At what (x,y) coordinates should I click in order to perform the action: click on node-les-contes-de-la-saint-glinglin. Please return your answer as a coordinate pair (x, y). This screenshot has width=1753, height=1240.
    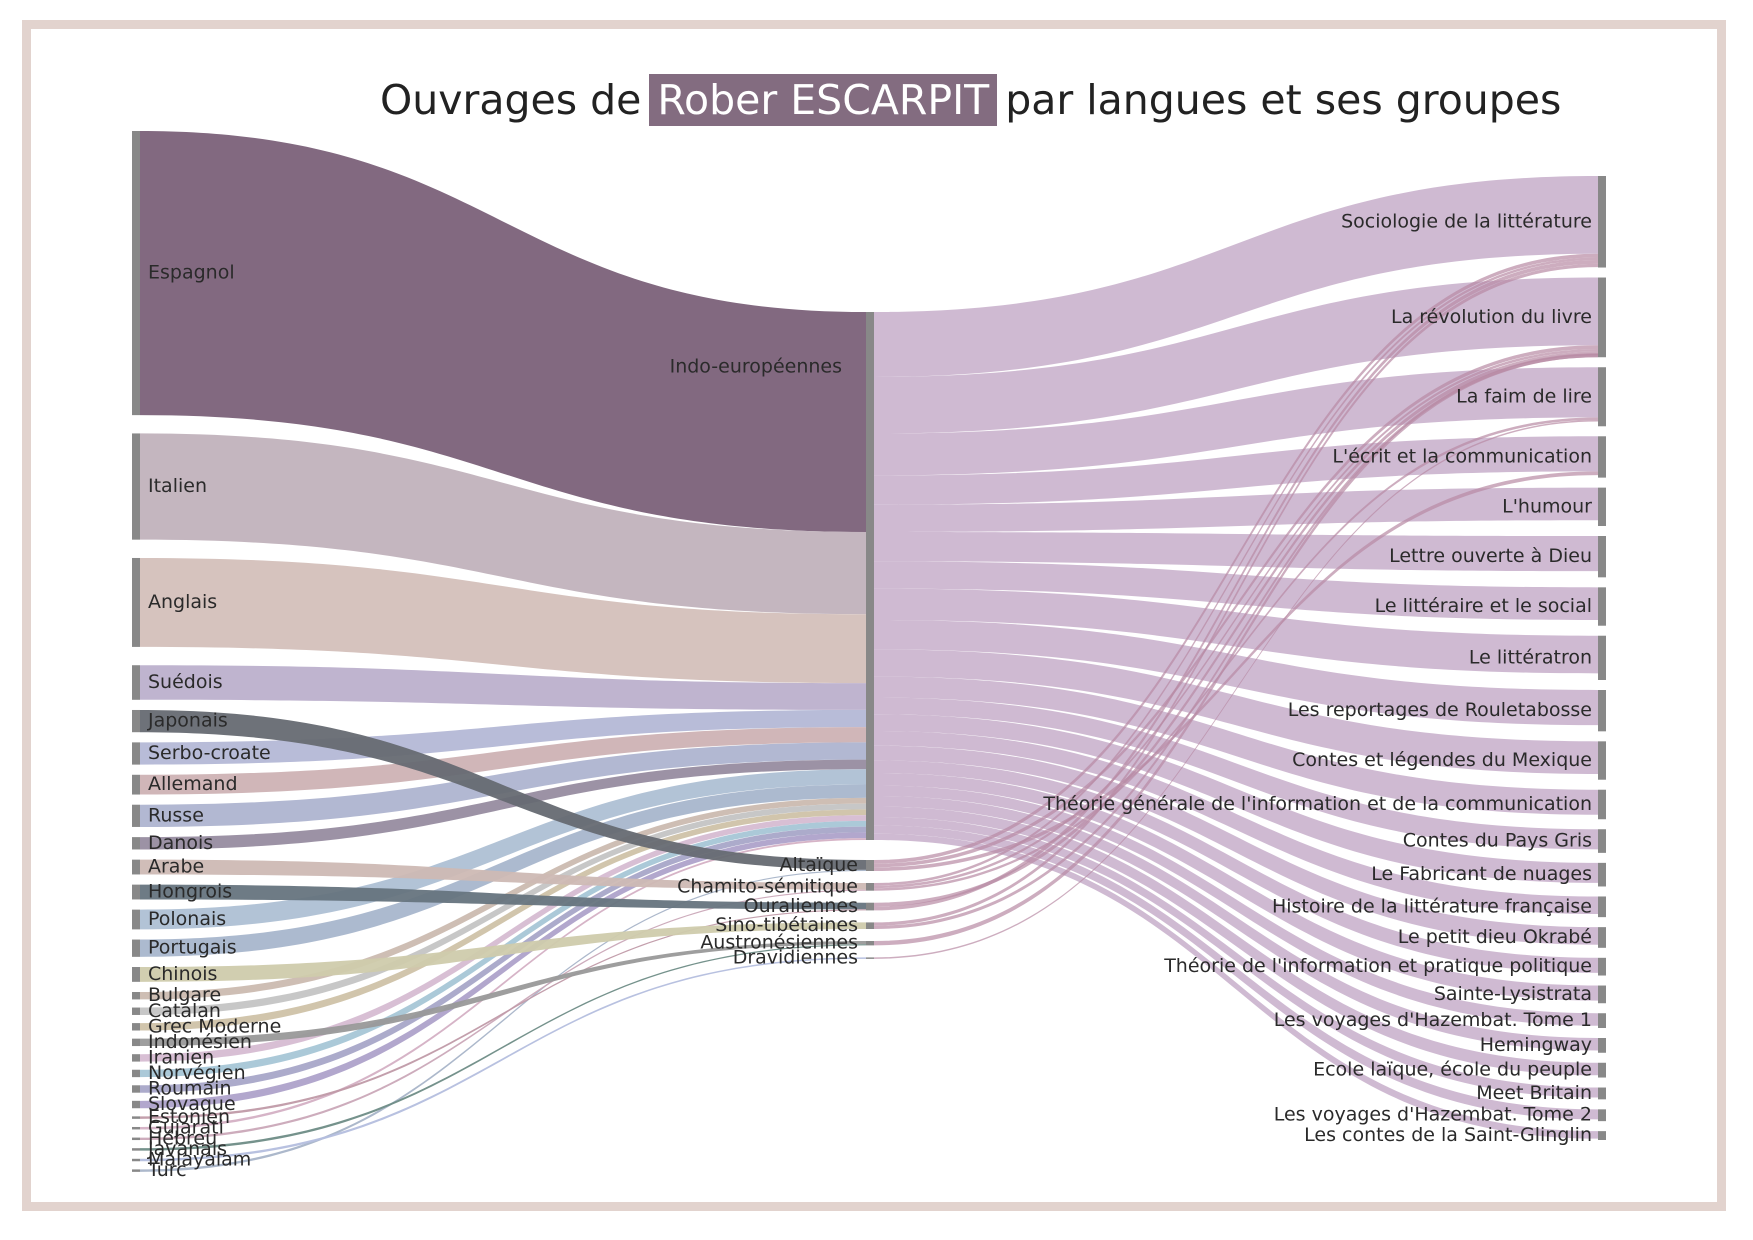
    Looking at the image, I should click on (1602, 1135).